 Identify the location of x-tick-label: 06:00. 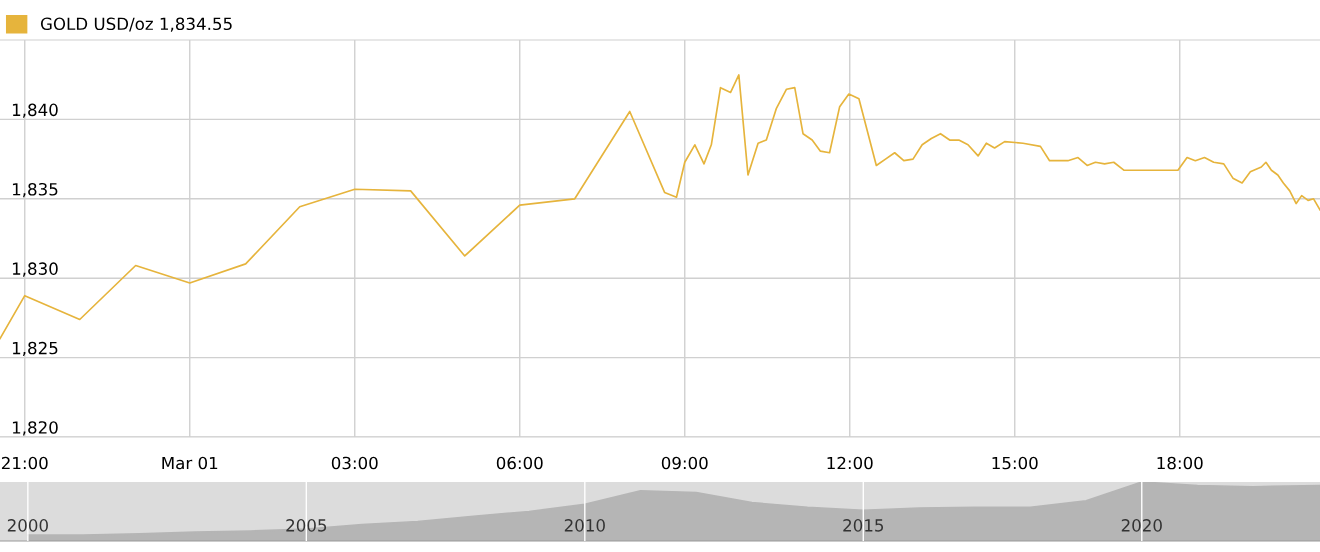
(519, 463).